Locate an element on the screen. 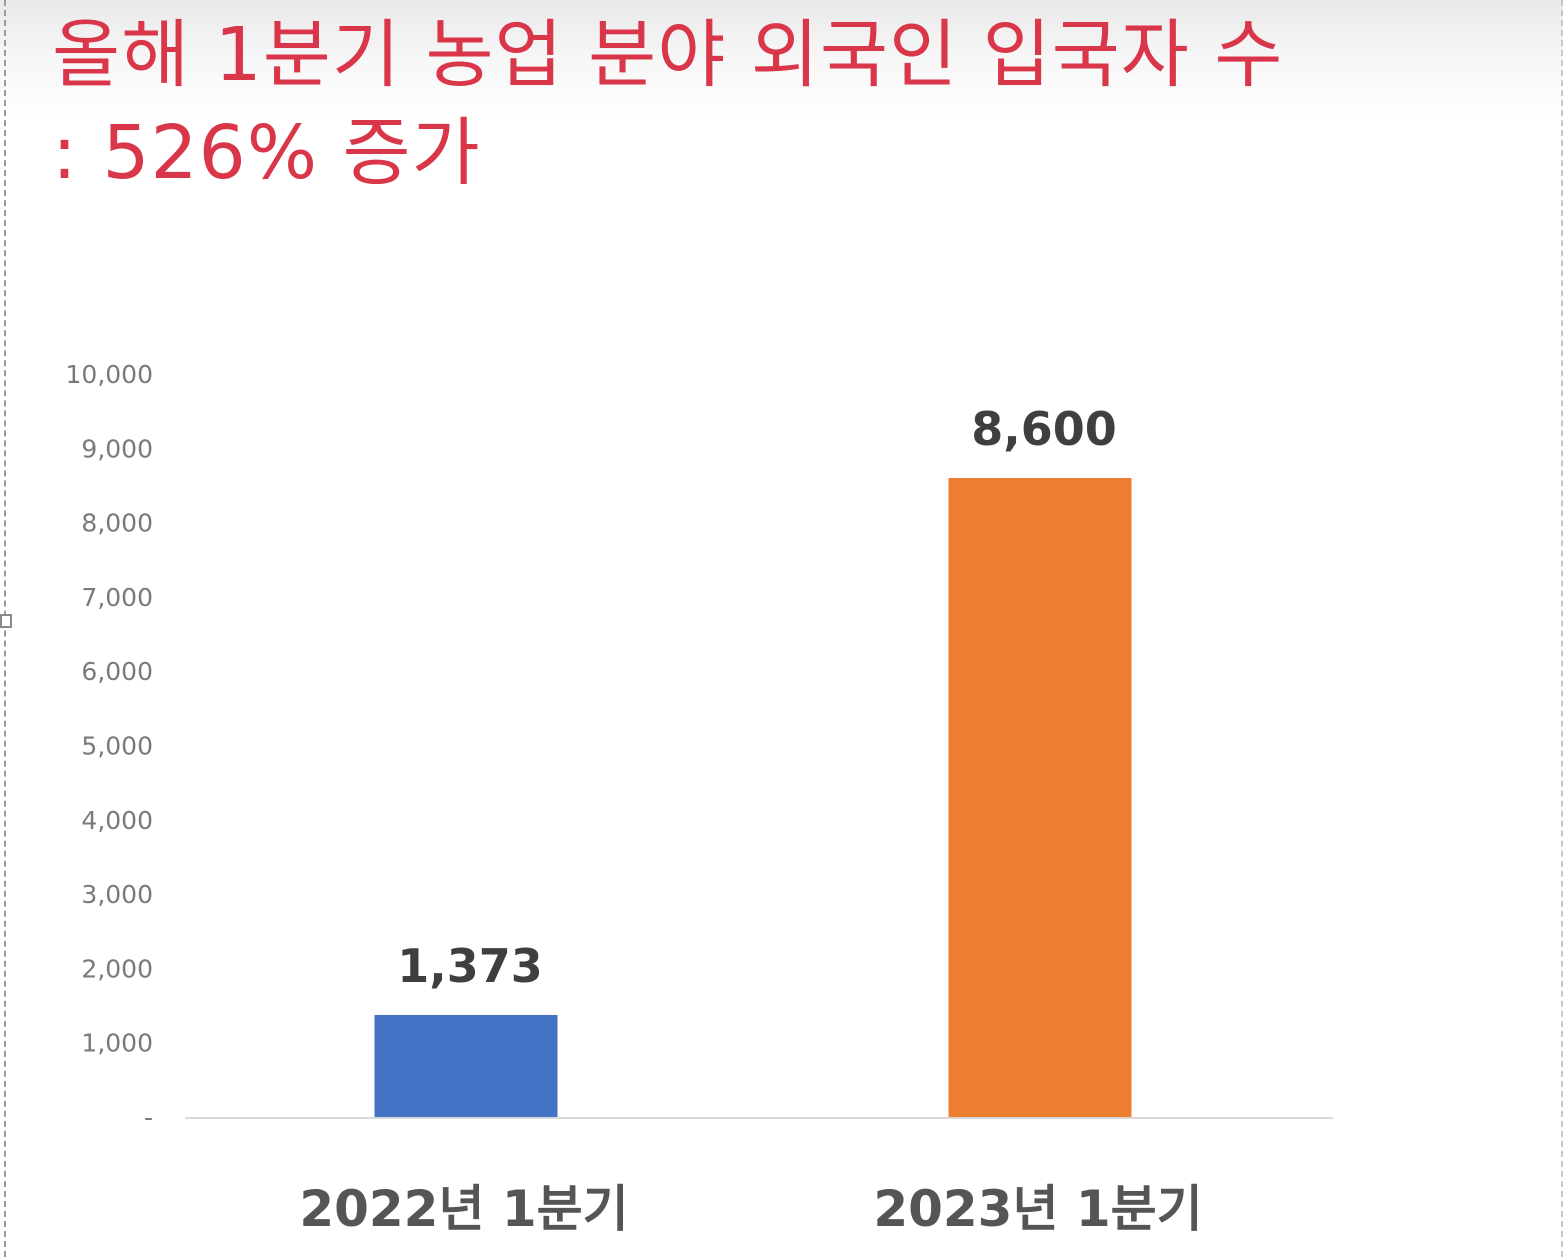 This screenshot has height=1257, width=1563. title-line-1: 올해 1분기 농업 분야 외국인 입국자 수 is located at coordinates (668, 55).